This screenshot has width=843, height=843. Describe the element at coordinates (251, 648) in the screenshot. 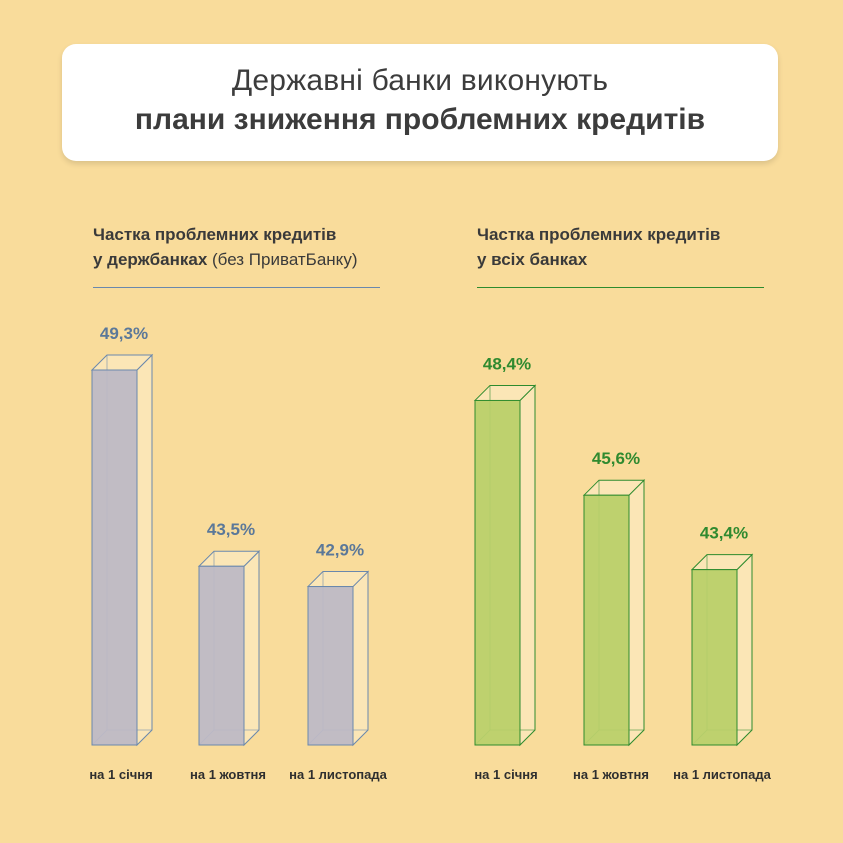

I see `state-bar-2-side` at that location.